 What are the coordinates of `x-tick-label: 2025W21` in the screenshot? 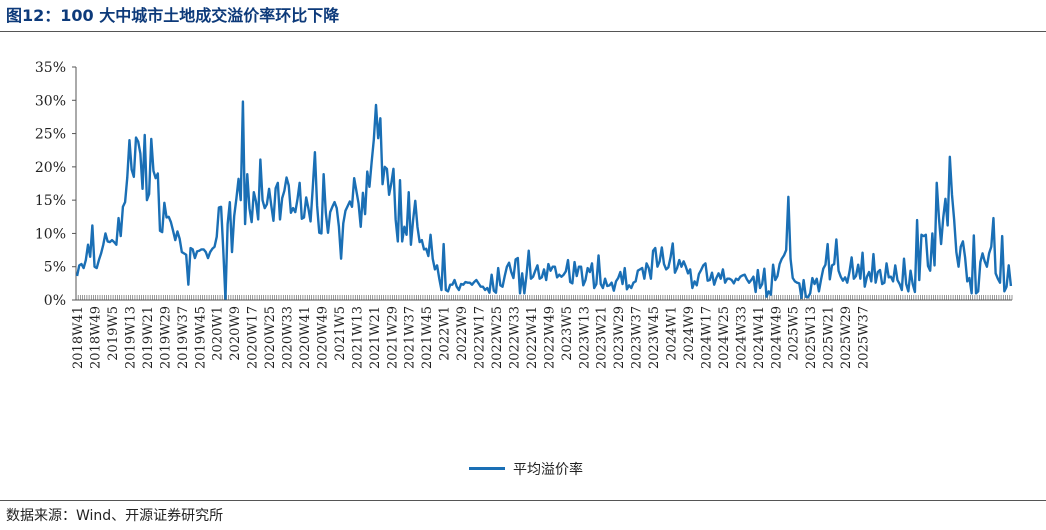 It's located at (829, 337).